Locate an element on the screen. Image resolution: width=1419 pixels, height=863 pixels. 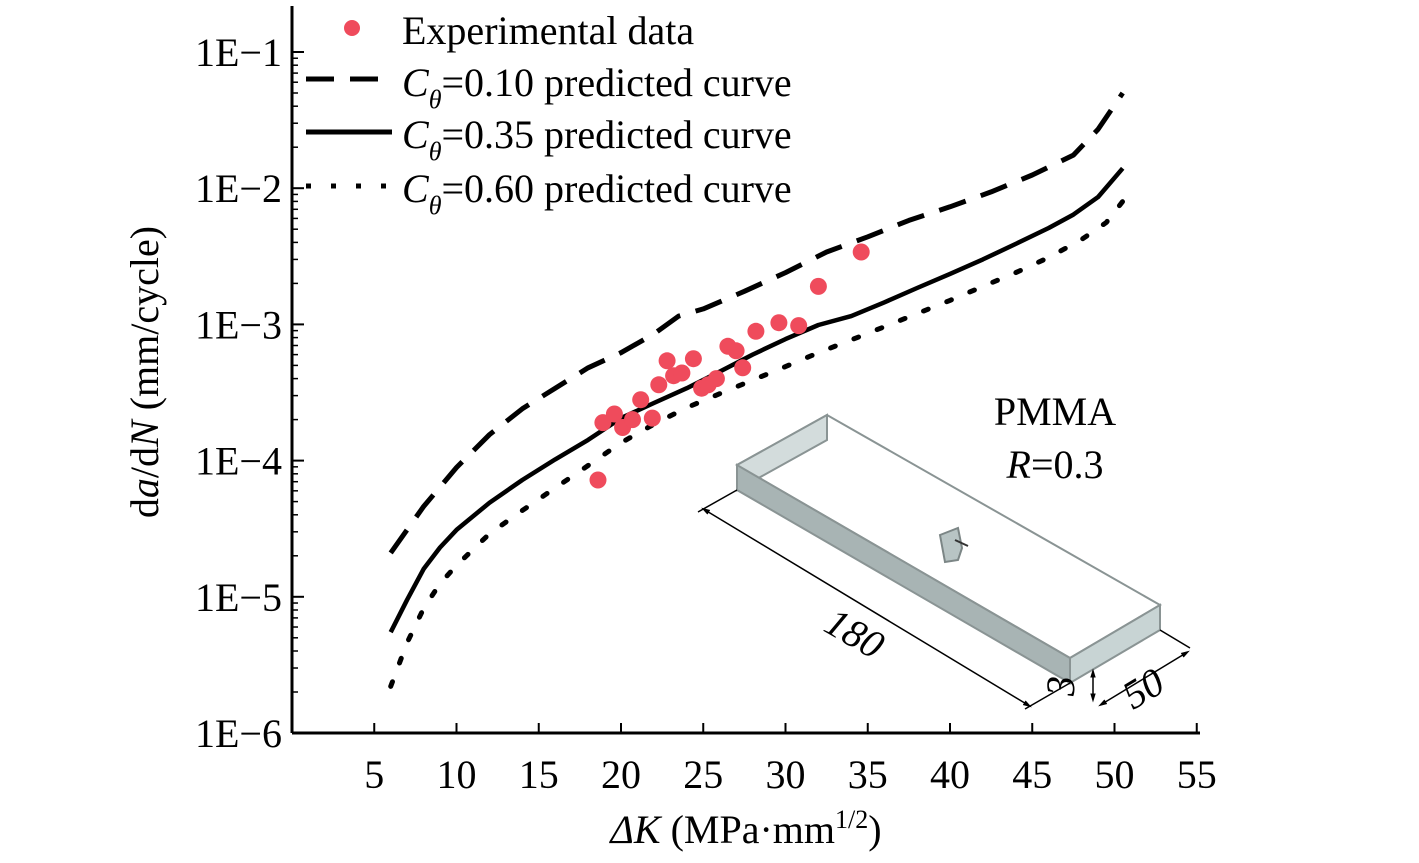
x-tick-label: 45 is located at coordinates (1032, 774).